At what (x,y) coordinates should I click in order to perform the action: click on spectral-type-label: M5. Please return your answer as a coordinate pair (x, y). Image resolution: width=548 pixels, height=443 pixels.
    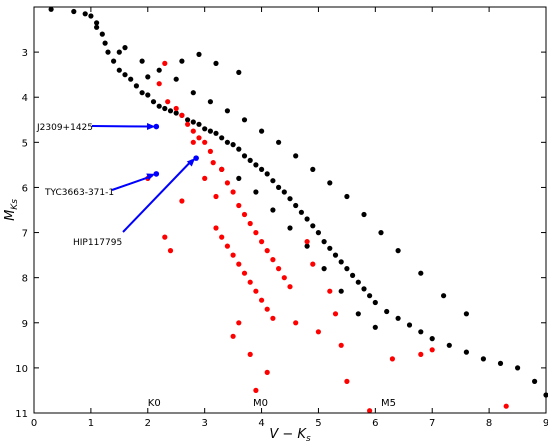
    Looking at the image, I should click on (388, 403).